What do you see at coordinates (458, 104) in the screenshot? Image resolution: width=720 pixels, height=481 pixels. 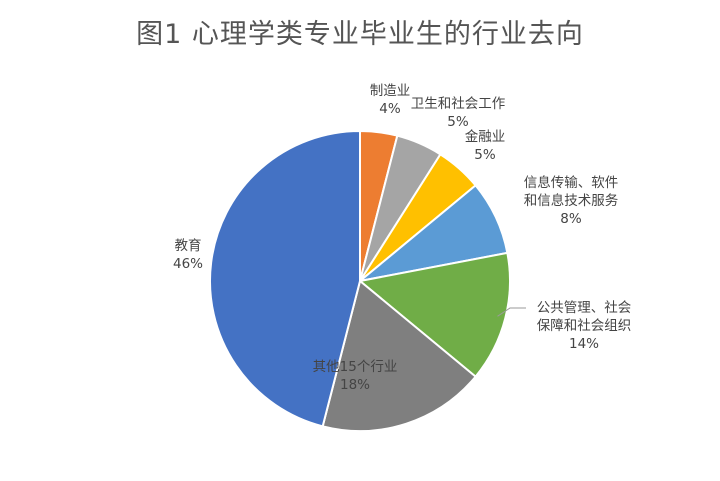 I see `slice-name-2: 卫生和社会工作` at bounding box center [458, 104].